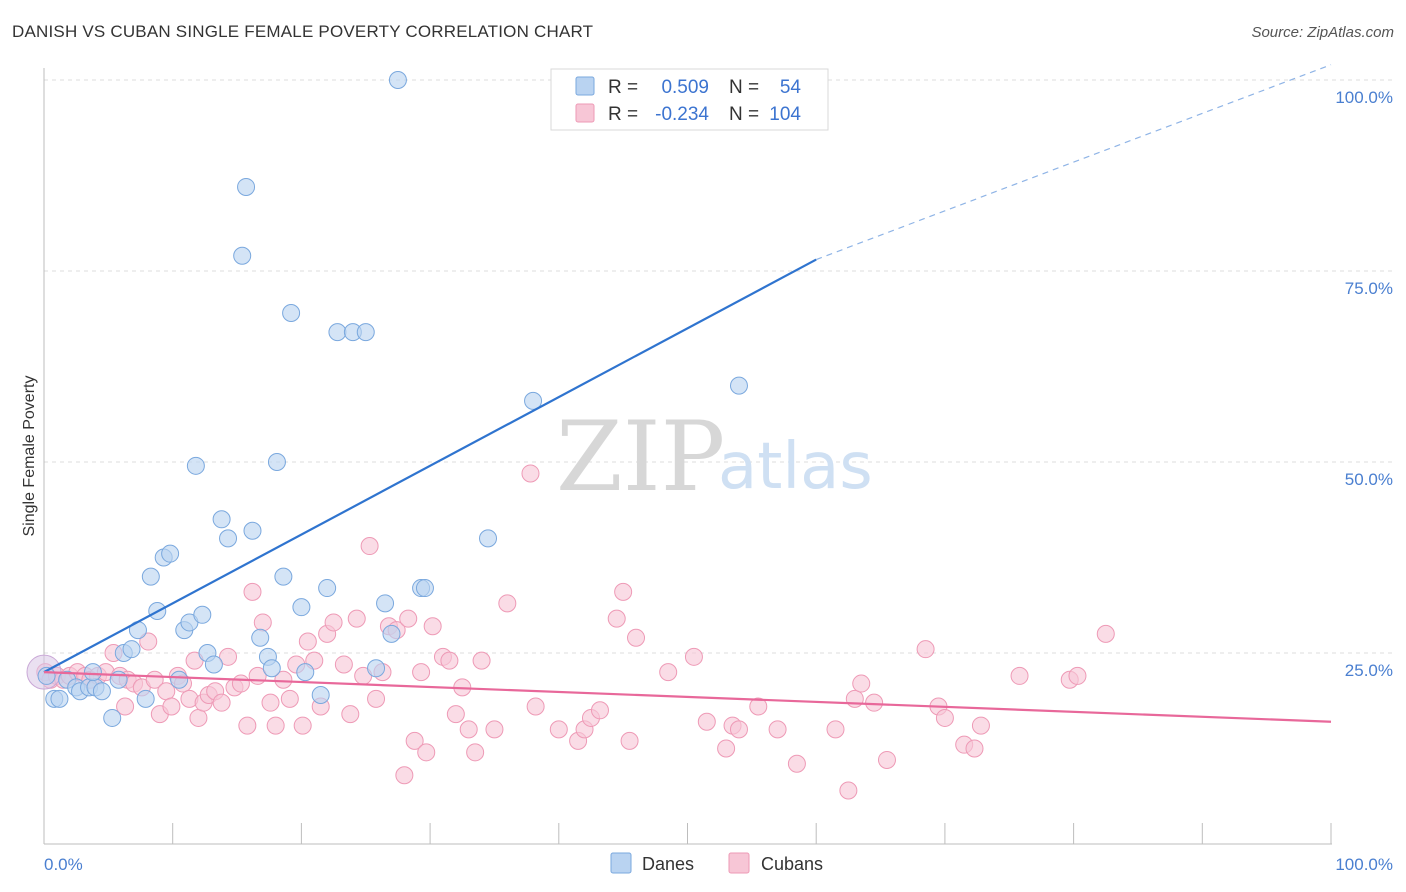 Image resolution: width=1406 pixels, height=892 pixels. Describe the element at coordinates (668, 864) in the screenshot. I see `legend-label-danes: Danes` at that location.